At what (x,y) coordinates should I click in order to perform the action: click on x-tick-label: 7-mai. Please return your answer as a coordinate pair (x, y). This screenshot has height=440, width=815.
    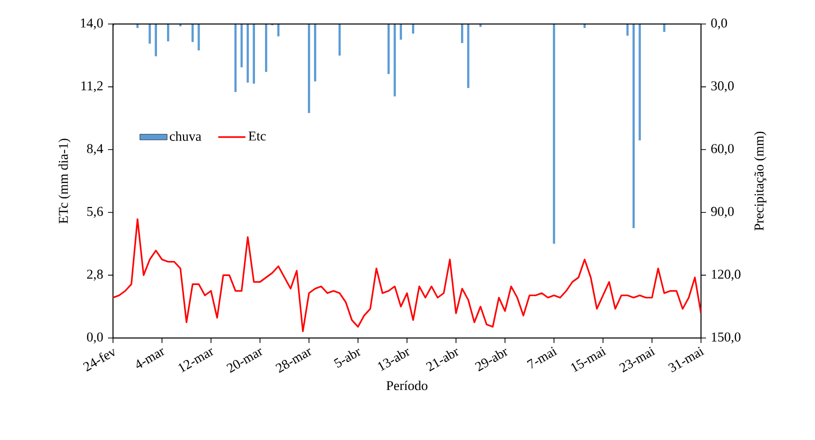
    Looking at the image, I should click on (542, 357).